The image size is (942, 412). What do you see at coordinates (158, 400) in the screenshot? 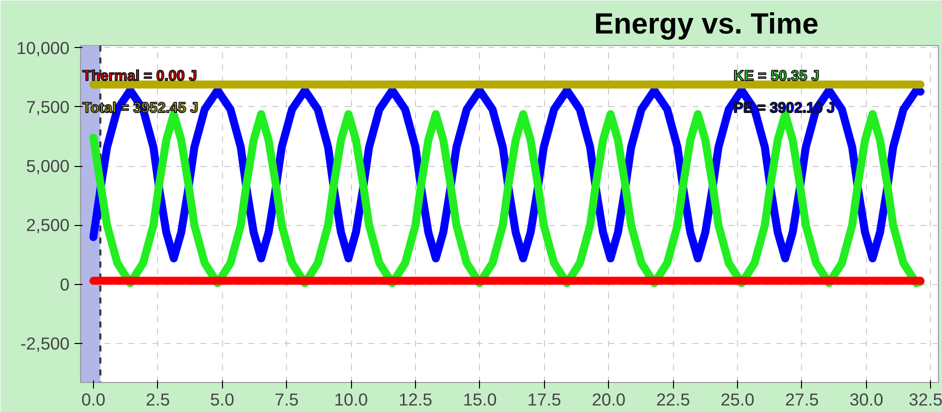
I see `x-tick-label: 2.5` at bounding box center [158, 400].